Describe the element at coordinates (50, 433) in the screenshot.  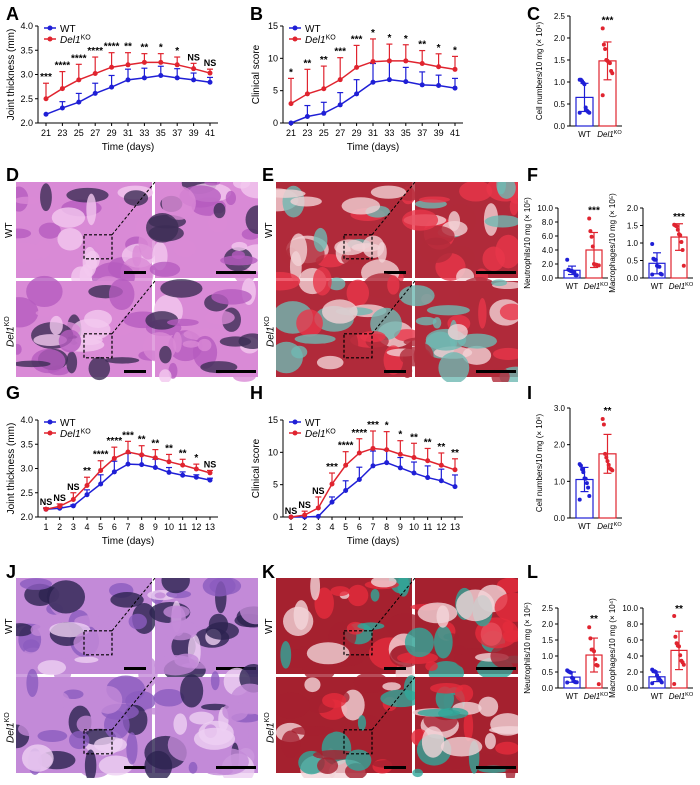
I see `legend-ko-marker` at that location.